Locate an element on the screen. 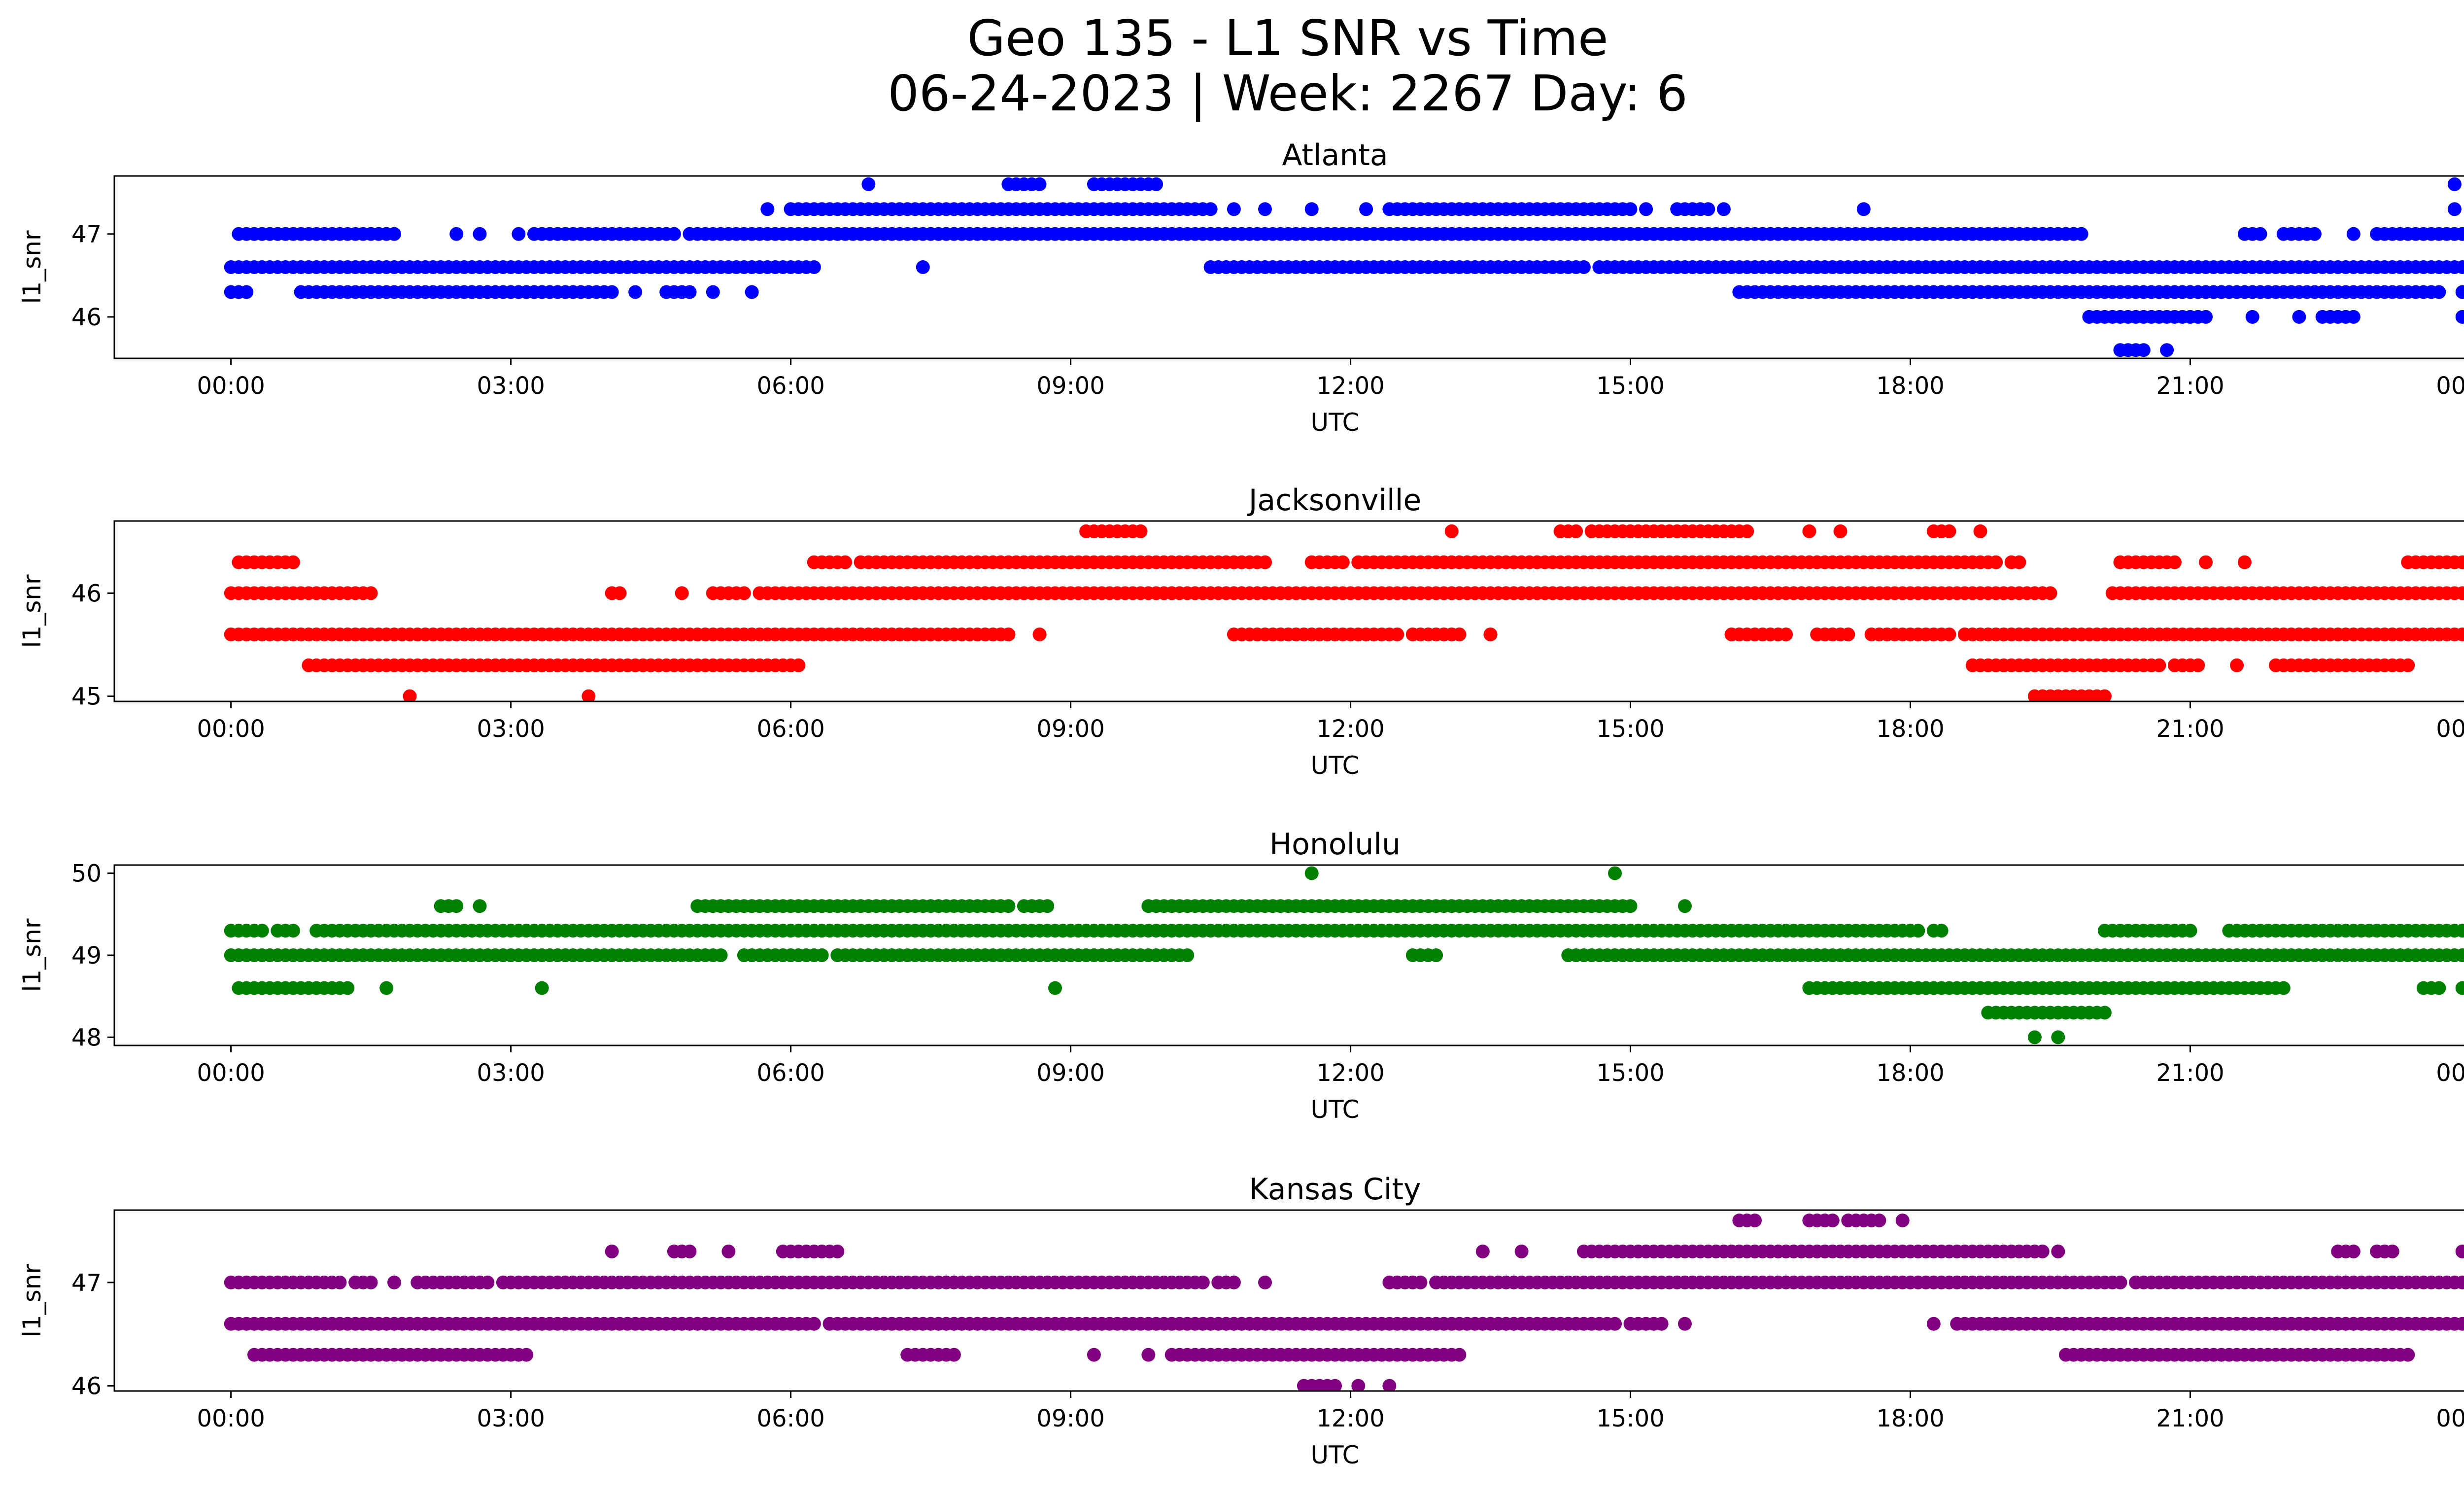  y-tick-label: 47 is located at coordinates (86, 234).